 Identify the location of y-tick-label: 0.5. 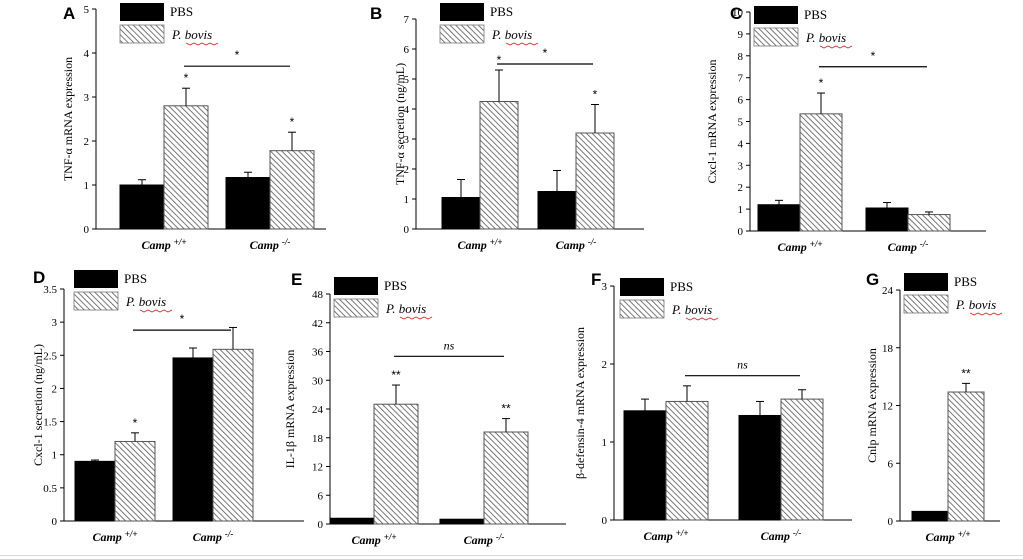
(50, 489).